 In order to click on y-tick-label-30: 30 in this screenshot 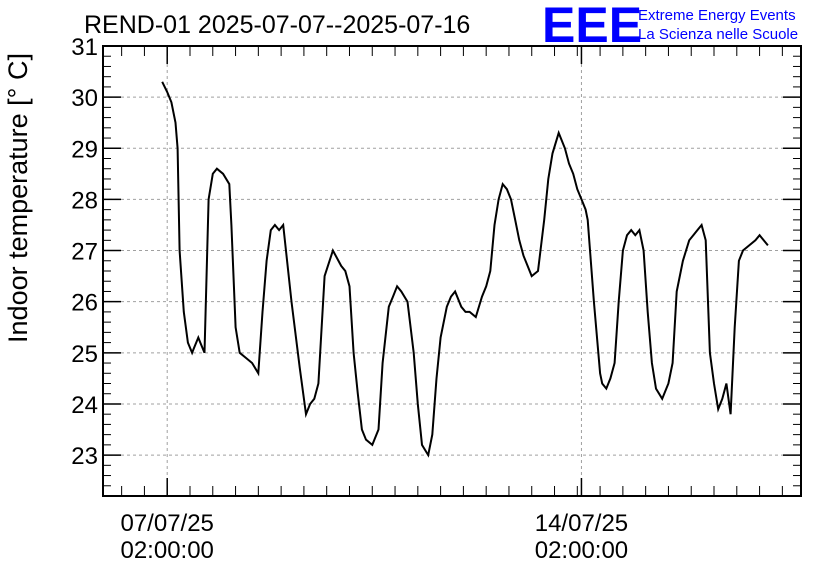, I will do `click(84, 98)`.